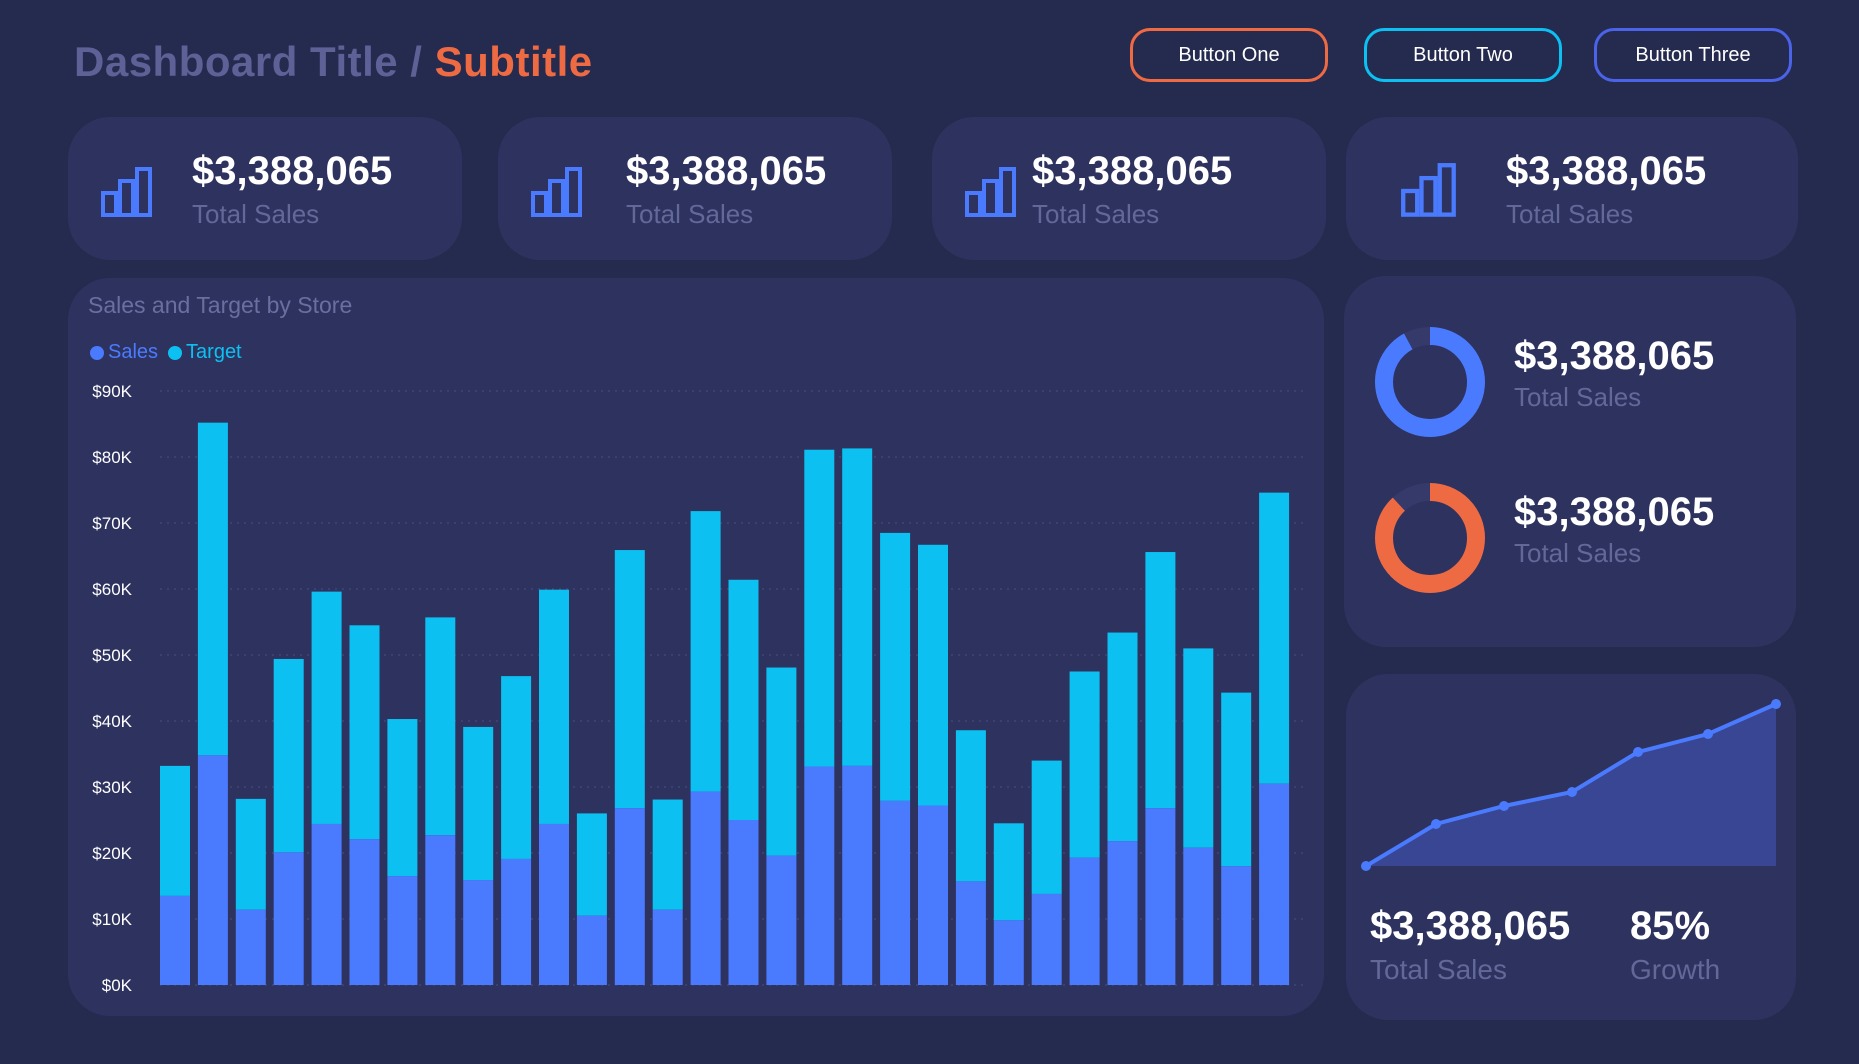 This screenshot has width=1859, height=1064. What do you see at coordinates (112, 457) in the screenshot?
I see `y-tick-label: $80K` at bounding box center [112, 457].